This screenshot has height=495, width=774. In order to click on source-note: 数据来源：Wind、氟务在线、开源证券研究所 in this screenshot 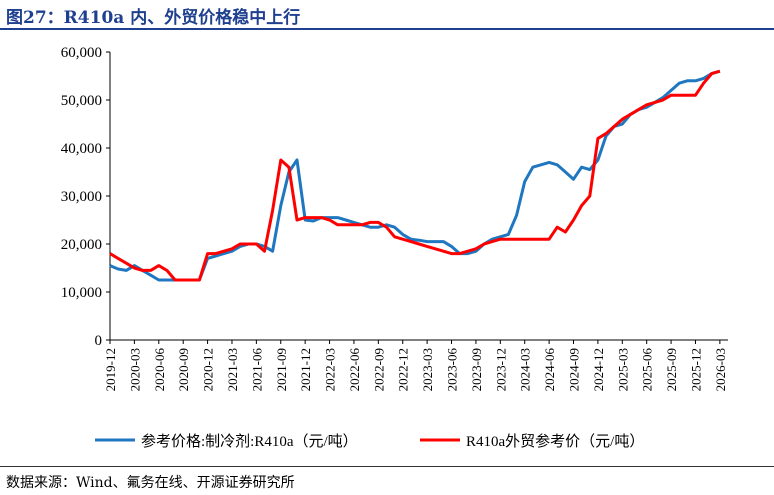, I will do `click(150, 483)`.